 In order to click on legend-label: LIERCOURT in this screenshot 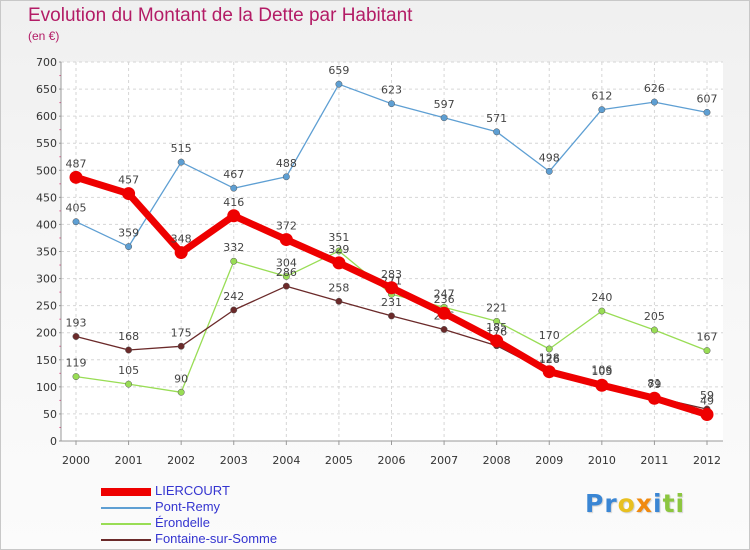, I will do `click(192, 490)`.